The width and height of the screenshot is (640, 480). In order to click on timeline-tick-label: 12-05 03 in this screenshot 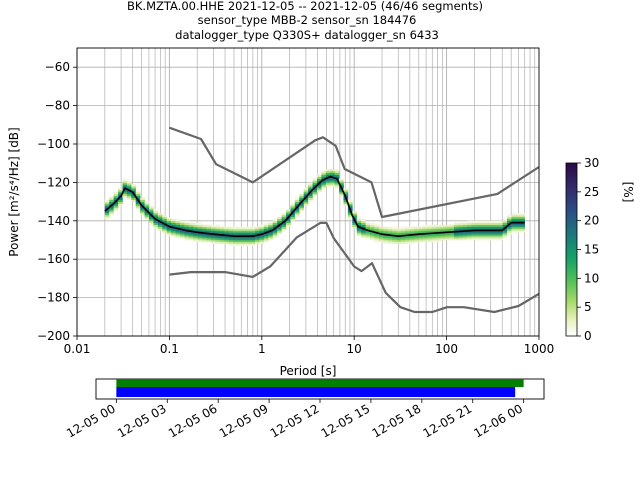, I will do `click(142, 420)`.